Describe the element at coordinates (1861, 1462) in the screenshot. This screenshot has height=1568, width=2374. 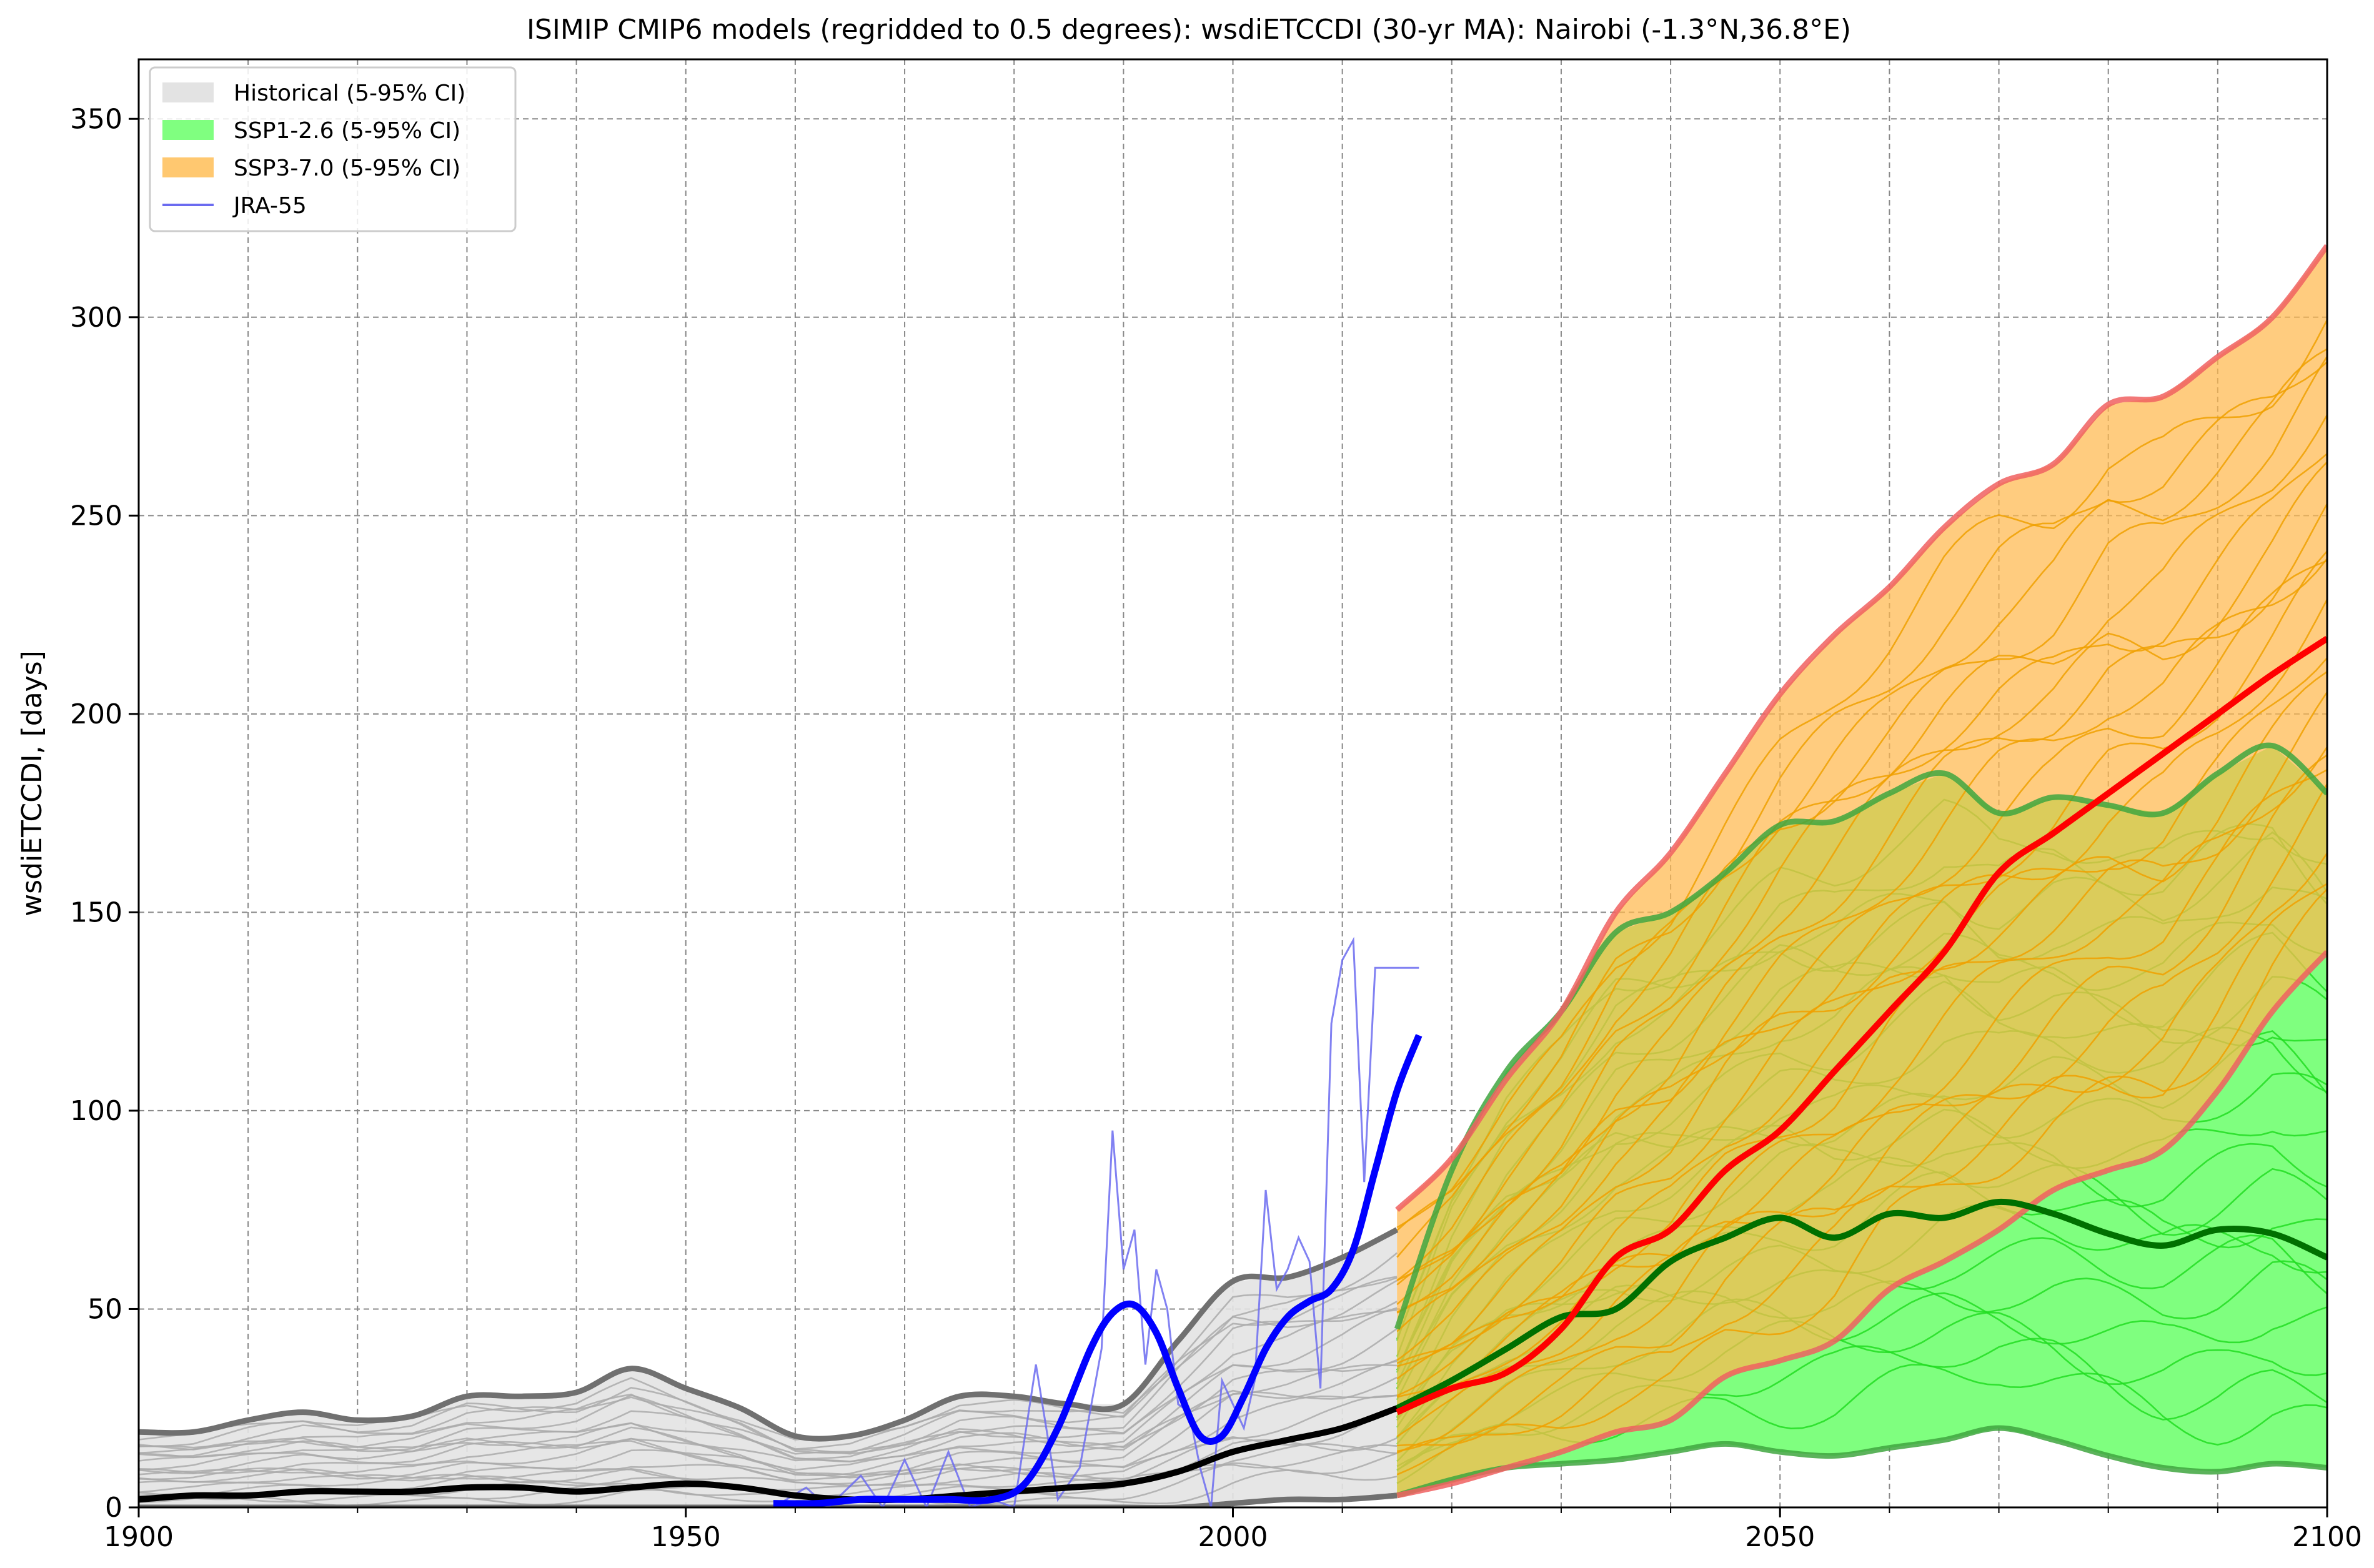
I see `ssp126-bound-lower` at that location.